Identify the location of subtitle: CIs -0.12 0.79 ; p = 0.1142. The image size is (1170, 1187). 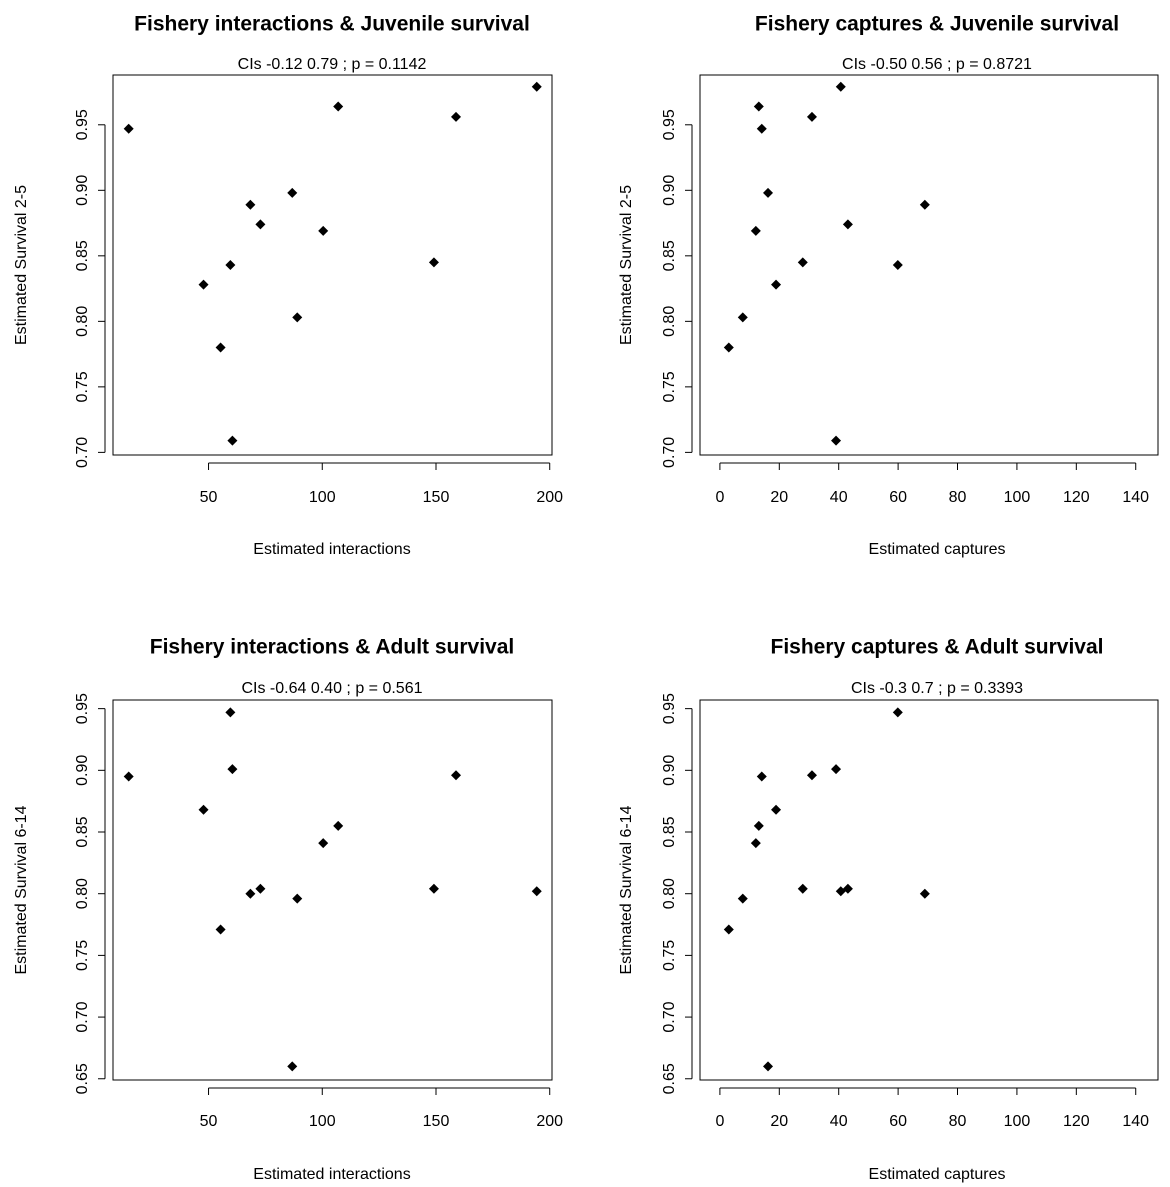
(332, 64).